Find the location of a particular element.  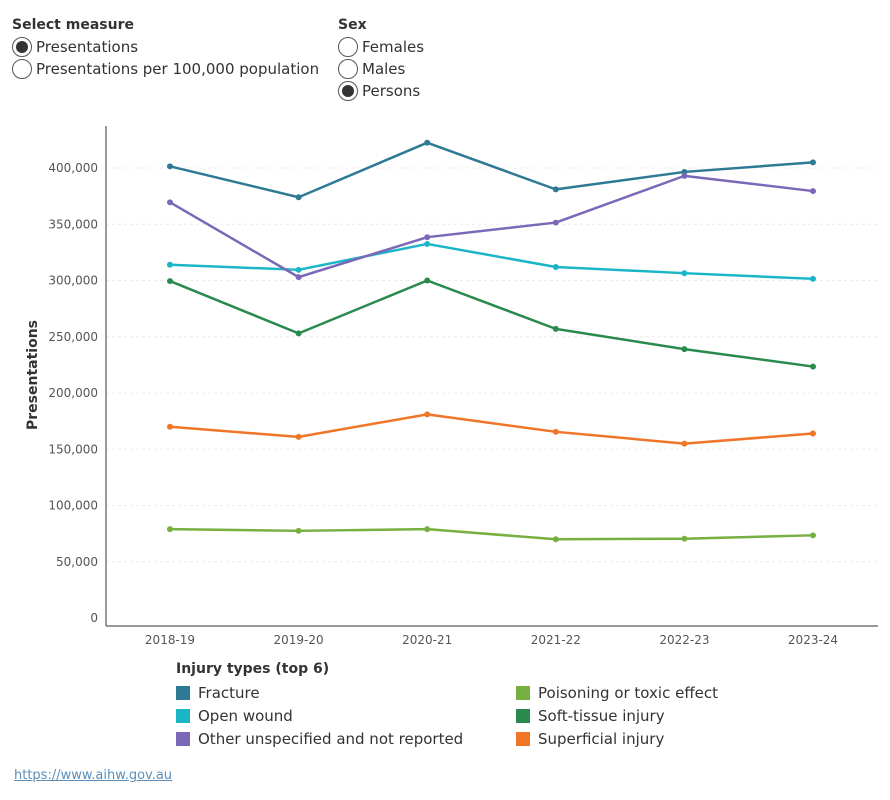

sex-option-label: Persons is located at coordinates (391, 91).